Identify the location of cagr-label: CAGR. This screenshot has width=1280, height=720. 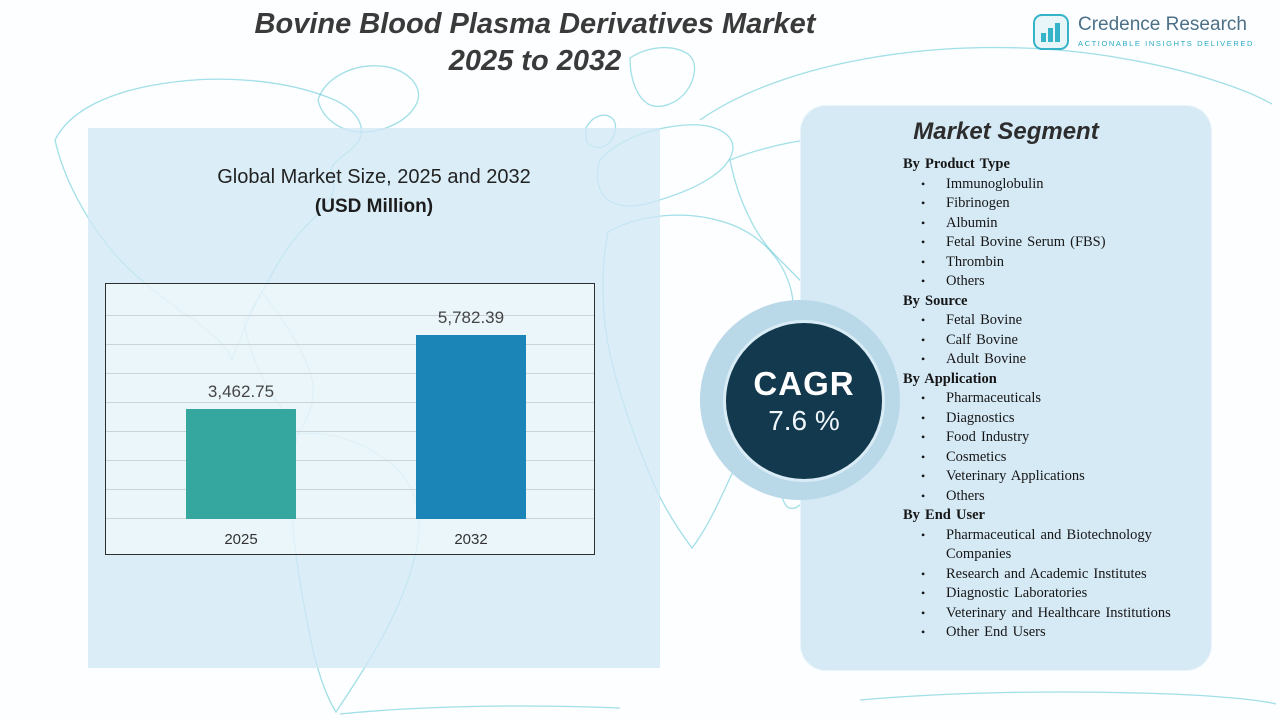
(804, 383).